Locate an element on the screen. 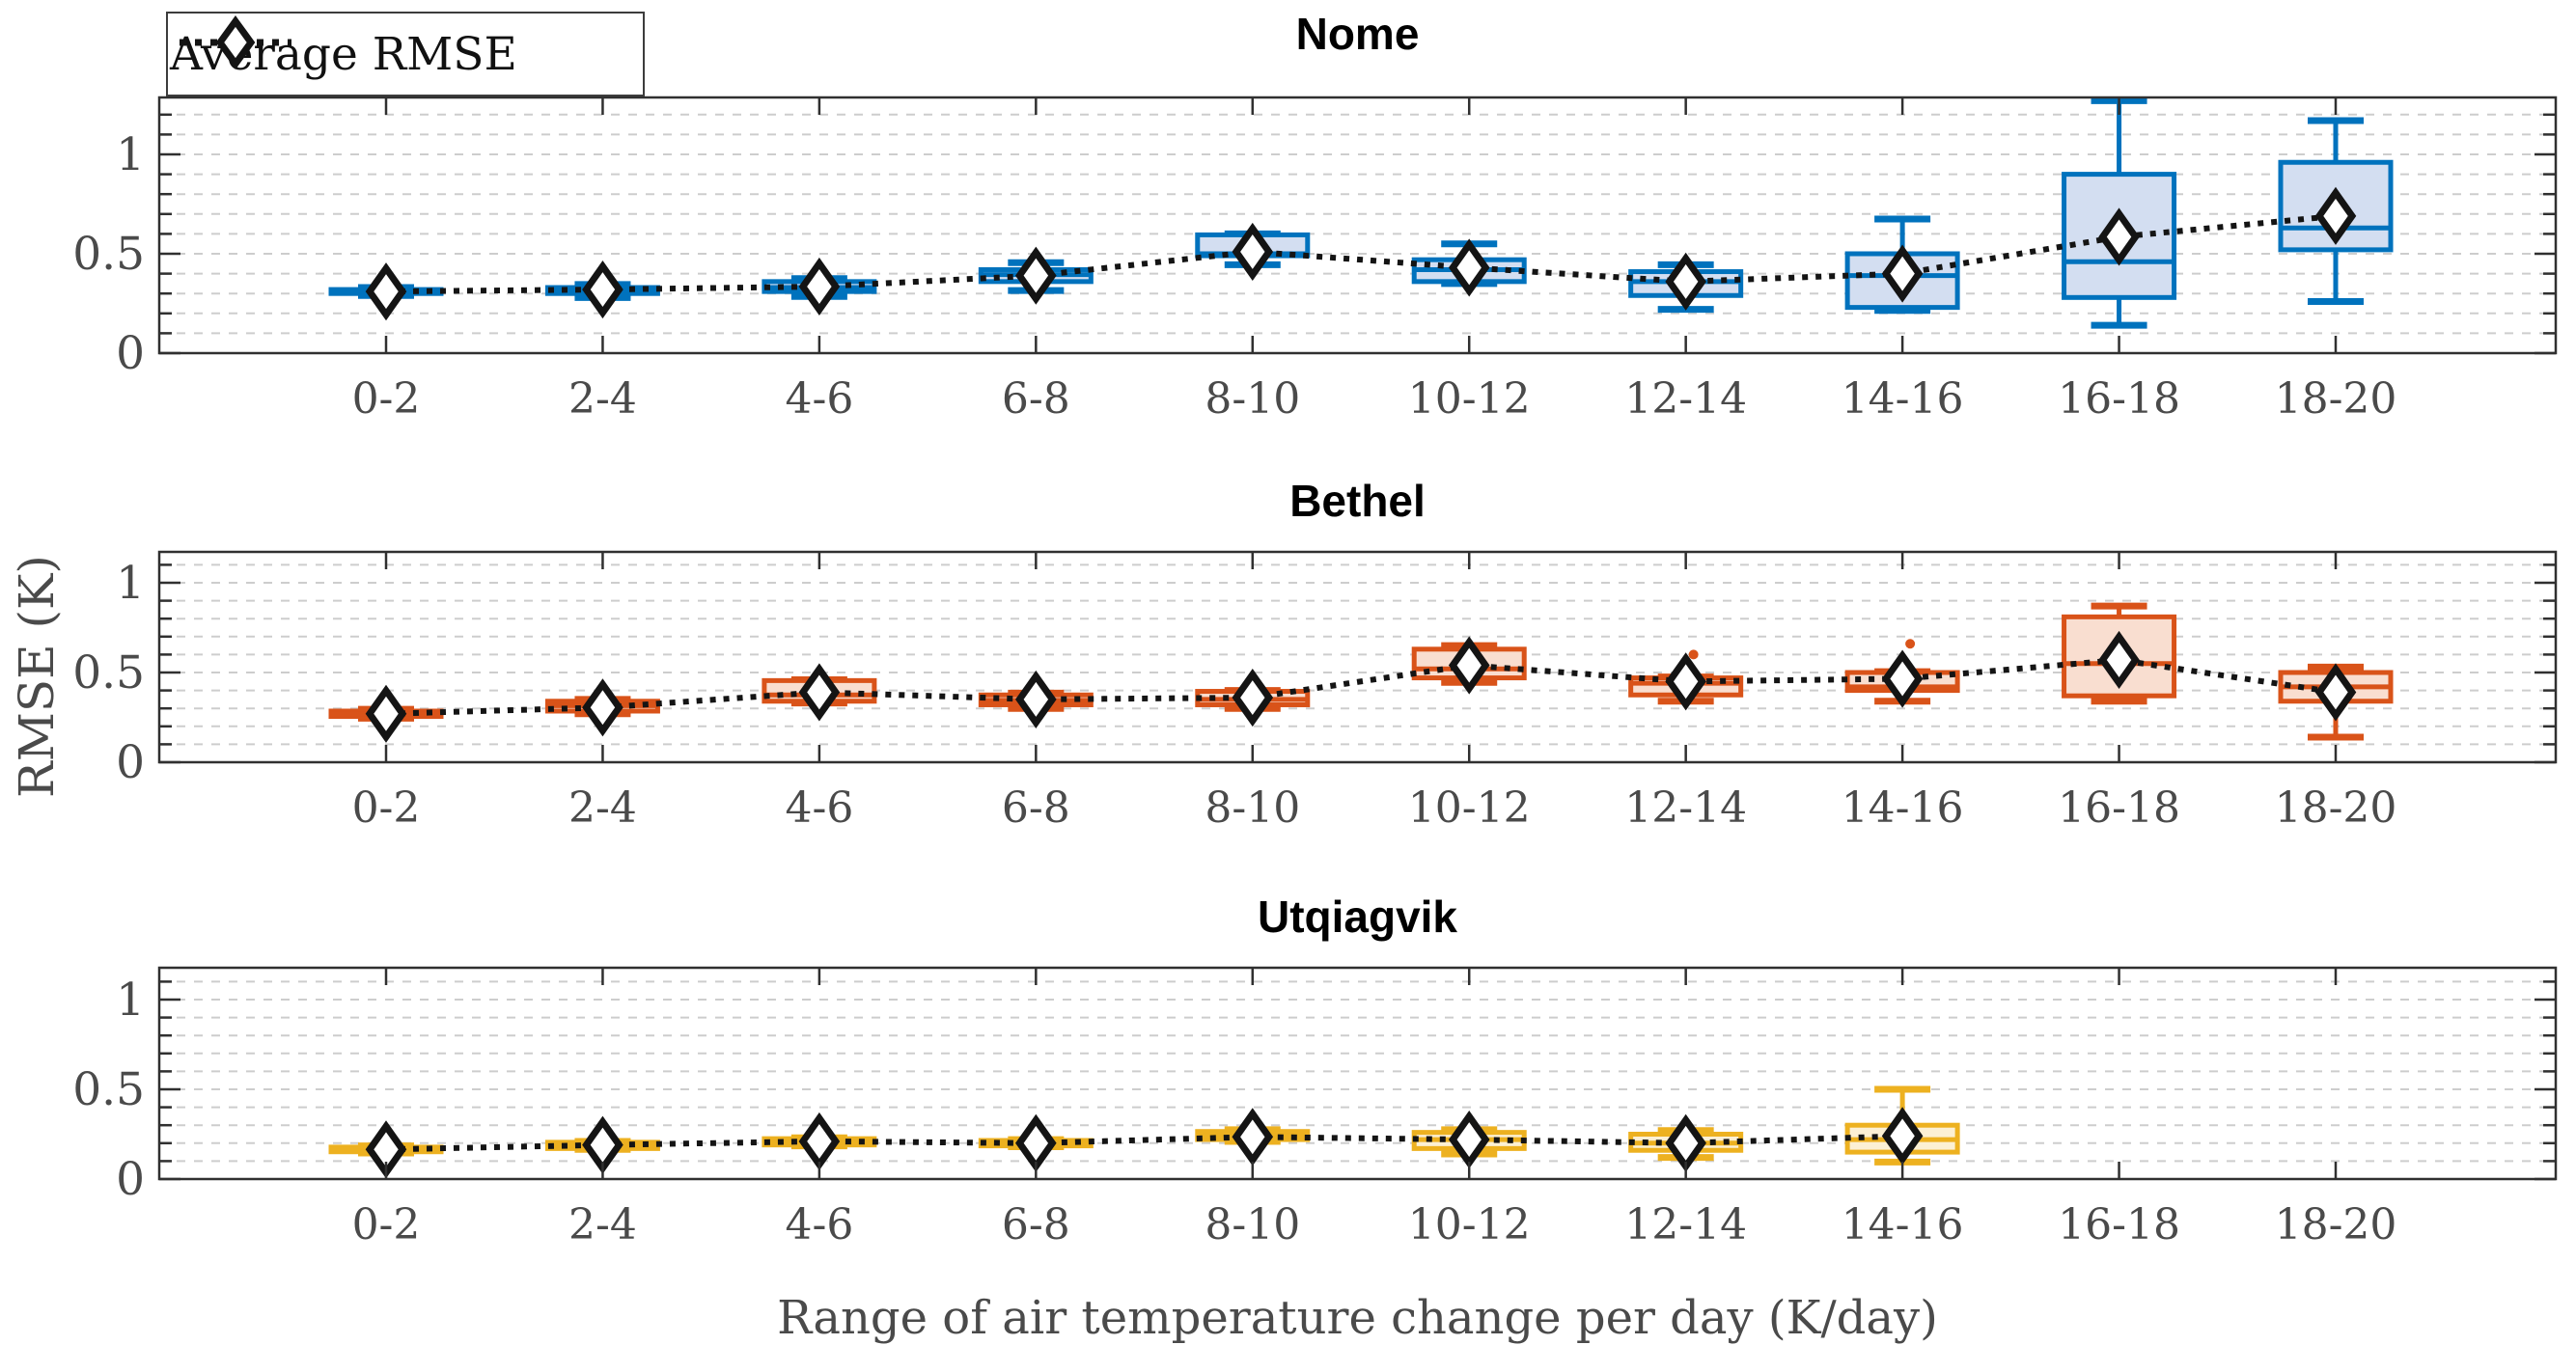 The image size is (2576, 1345). y-axis-label: RMSE (K) is located at coordinates (37, 676).